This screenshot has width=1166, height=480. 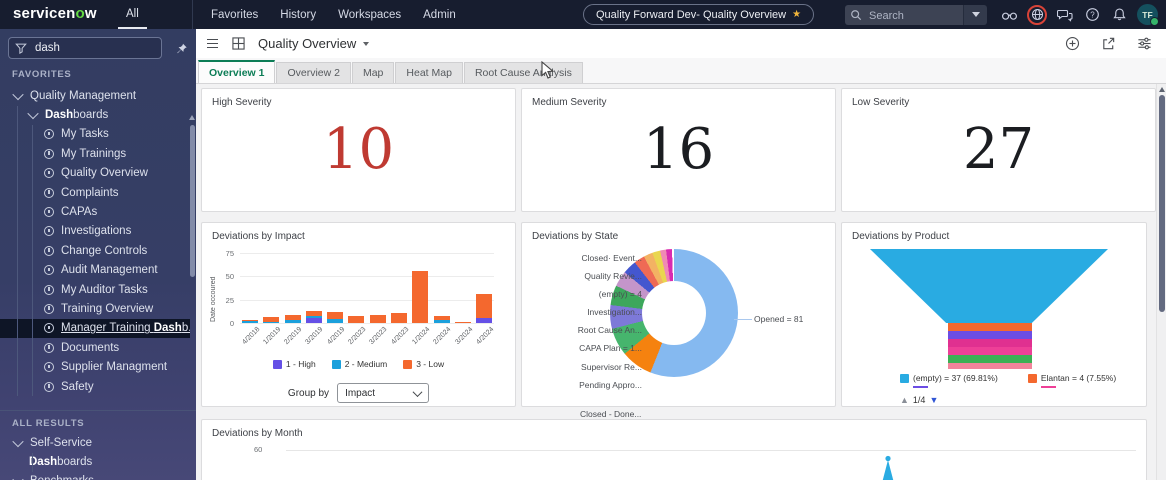 What do you see at coordinates (1072, 43) in the screenshot?
I see `add-widget-icon` at bounding box center [1072, 43].